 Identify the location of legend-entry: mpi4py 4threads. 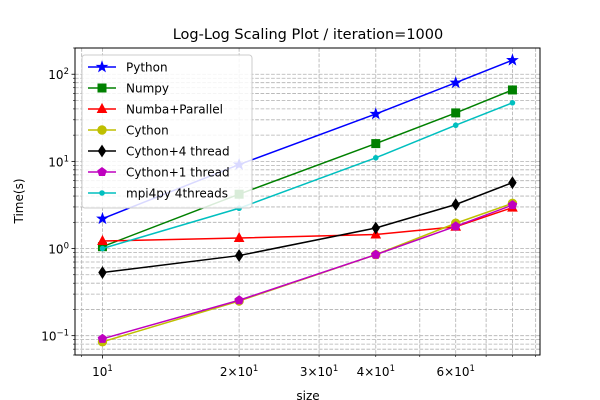
(158, 194).